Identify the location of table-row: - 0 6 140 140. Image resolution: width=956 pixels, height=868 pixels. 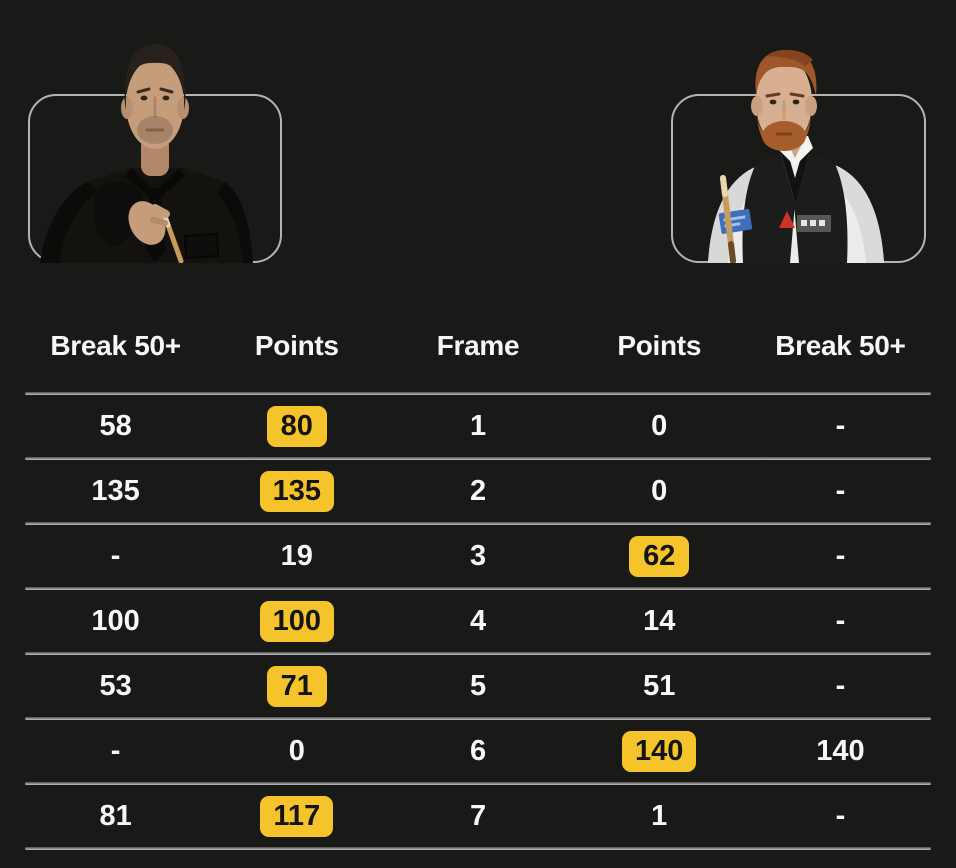
(478, 751).